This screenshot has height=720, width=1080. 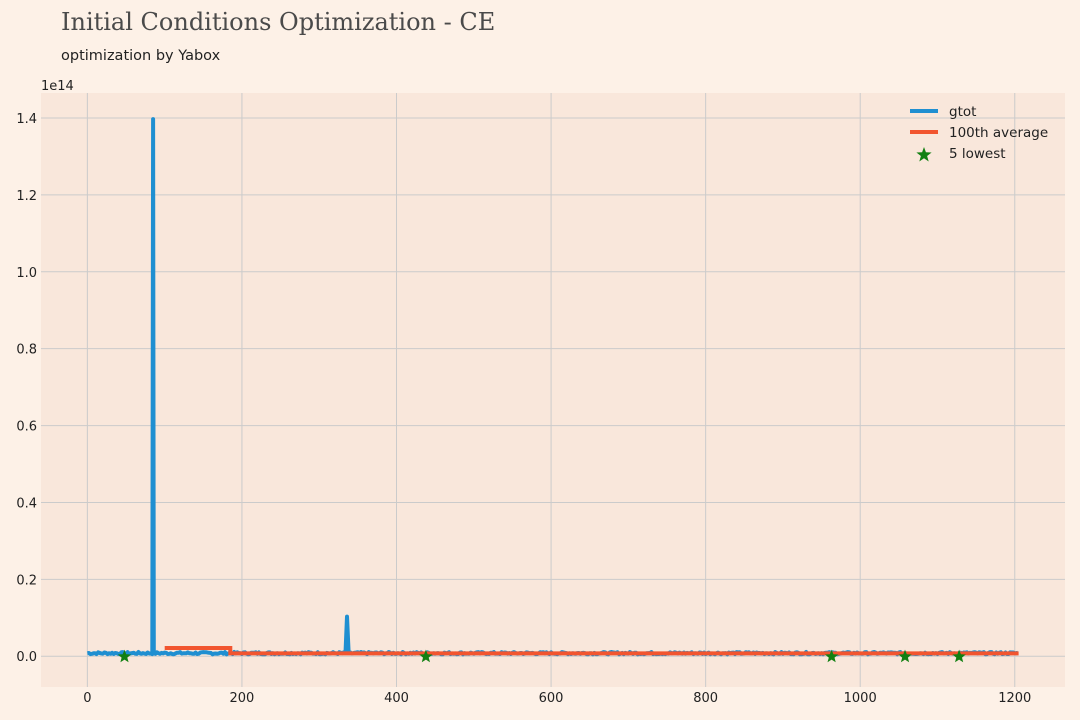 I want to click on legend-label: gtot, so click(x=962, y=112).